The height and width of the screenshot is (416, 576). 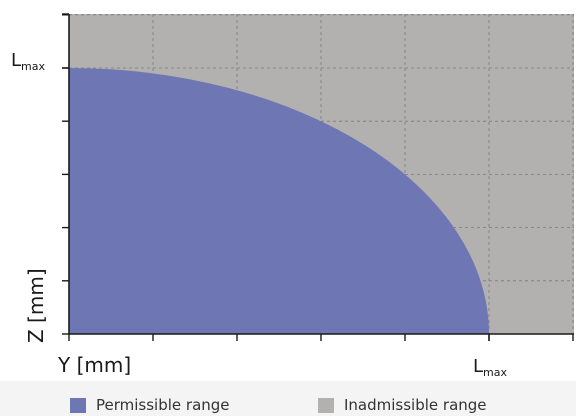 I want to click on y-max-label-sub: max, so click(x=33, y=66).